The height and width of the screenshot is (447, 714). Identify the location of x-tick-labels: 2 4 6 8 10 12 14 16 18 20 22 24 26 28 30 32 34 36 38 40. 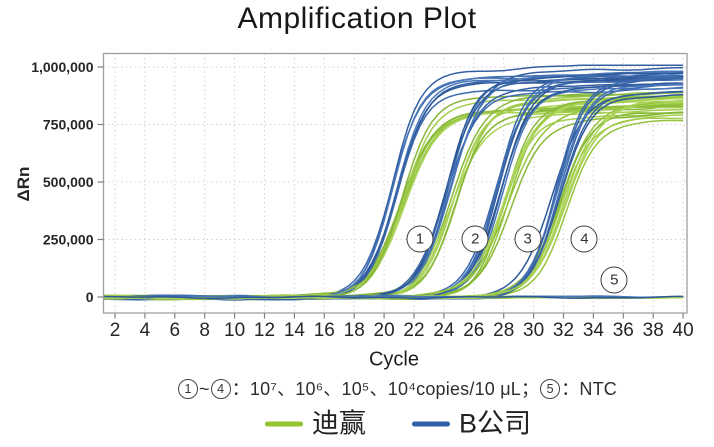
(402, 330).